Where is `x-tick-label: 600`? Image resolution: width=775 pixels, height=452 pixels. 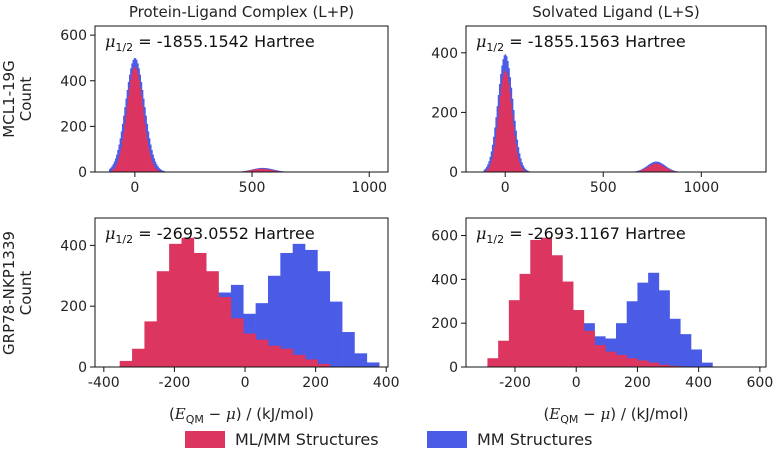 x-tick-label: 600 is located at coordinates (760, 383).